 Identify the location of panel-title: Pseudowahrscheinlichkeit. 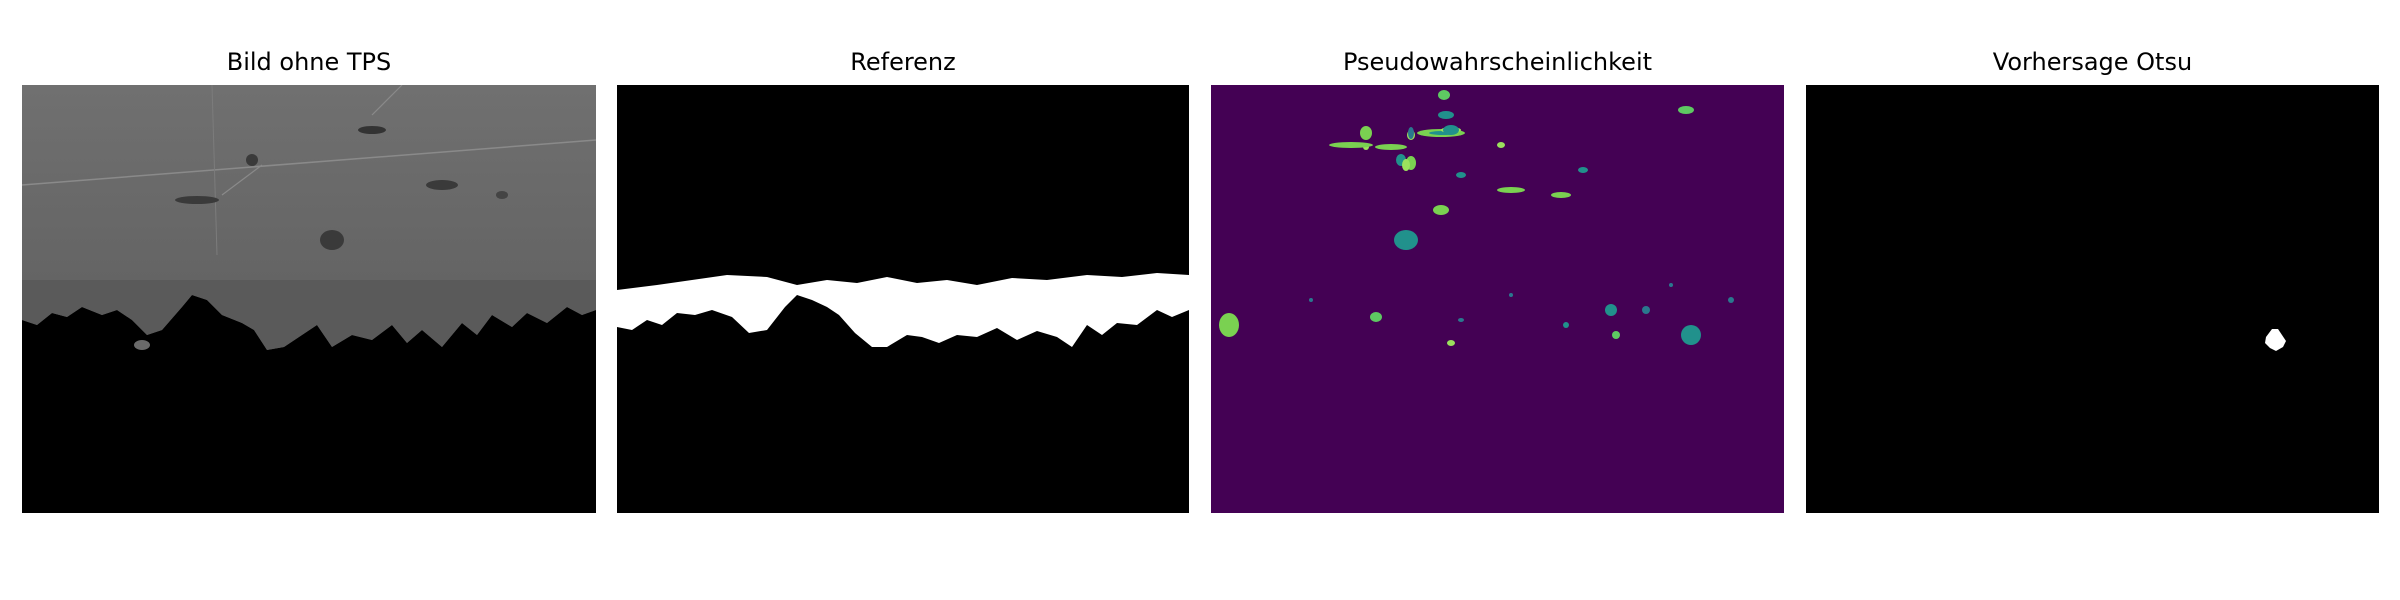
(1497, 62).